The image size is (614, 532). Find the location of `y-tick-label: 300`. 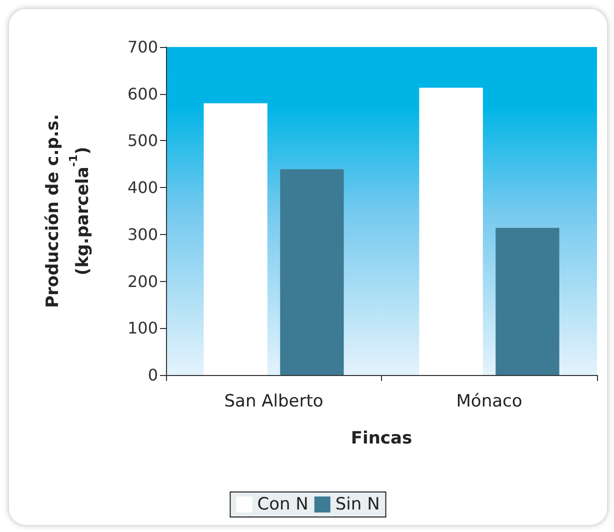

y-tick-label: 300 is located at coordinates (142, 234).